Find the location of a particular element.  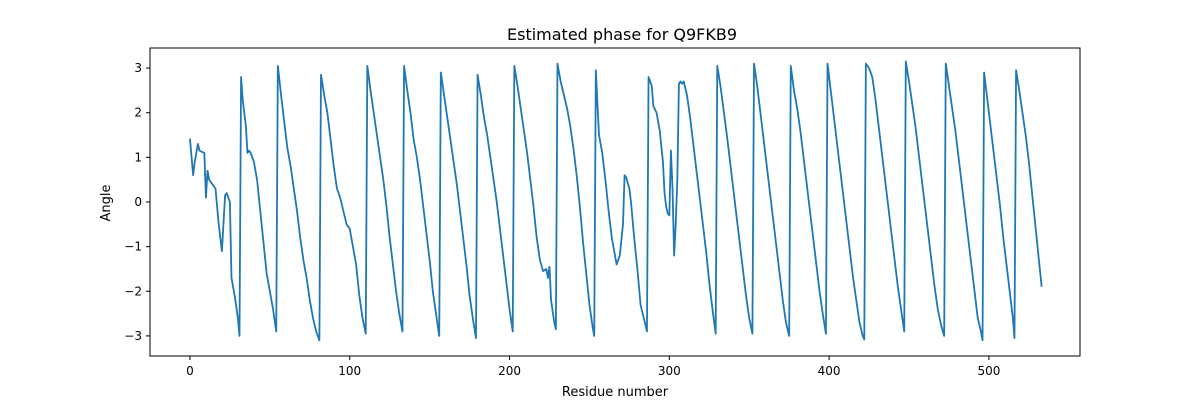

chart-title: Estimated phase for Q9FKB9 is located at coordinates (622, 34).